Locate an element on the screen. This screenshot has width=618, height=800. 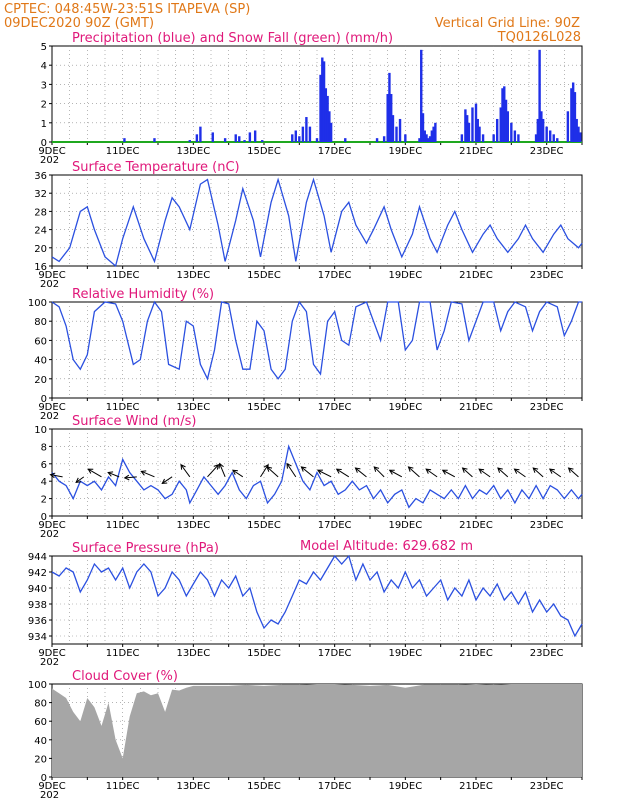
panel-4-xtick-label: 15DEC is located at coordinates (264, 525).